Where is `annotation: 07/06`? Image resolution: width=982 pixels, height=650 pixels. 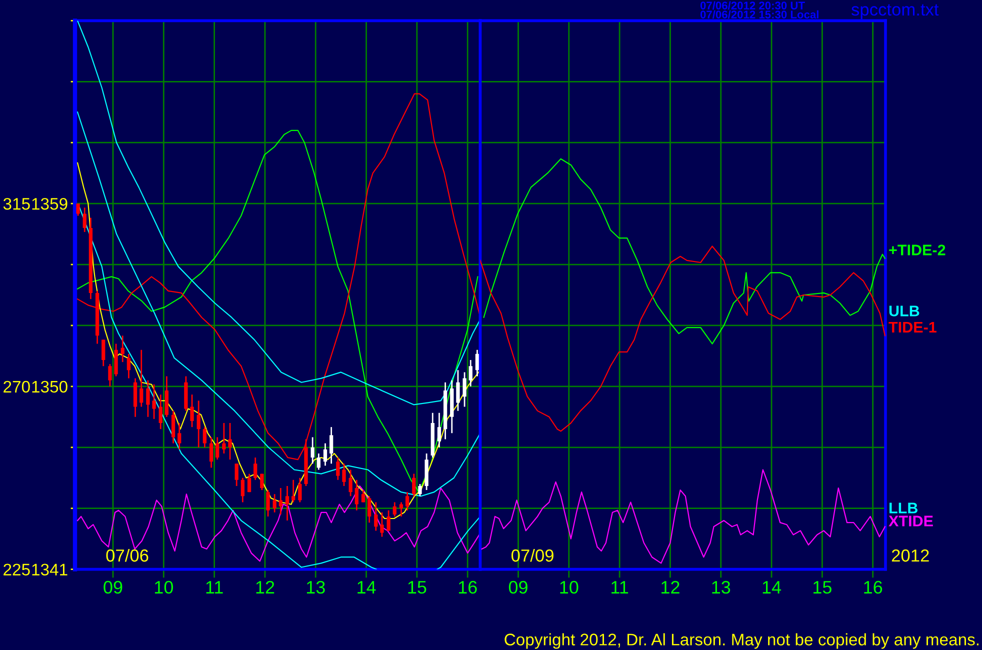 annotation: 07/06 is located at coordinates (127, 555).